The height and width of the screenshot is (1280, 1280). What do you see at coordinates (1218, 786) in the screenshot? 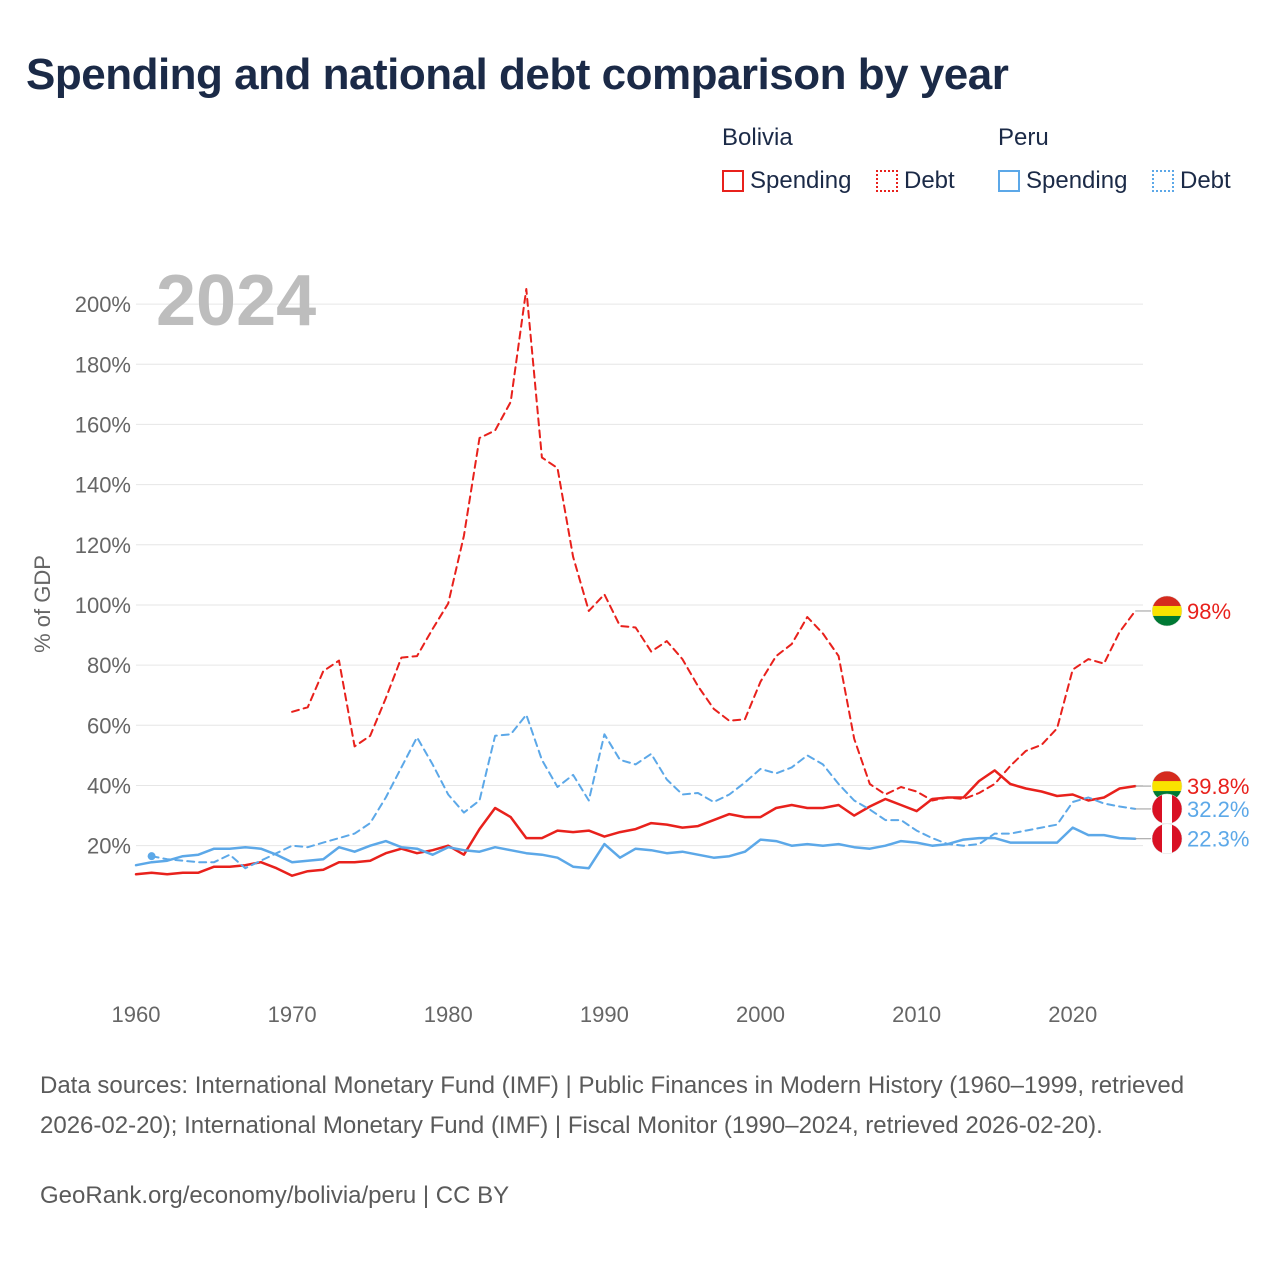
I see `end-value-label: 39.8%` at bounding box center [1218, 786].